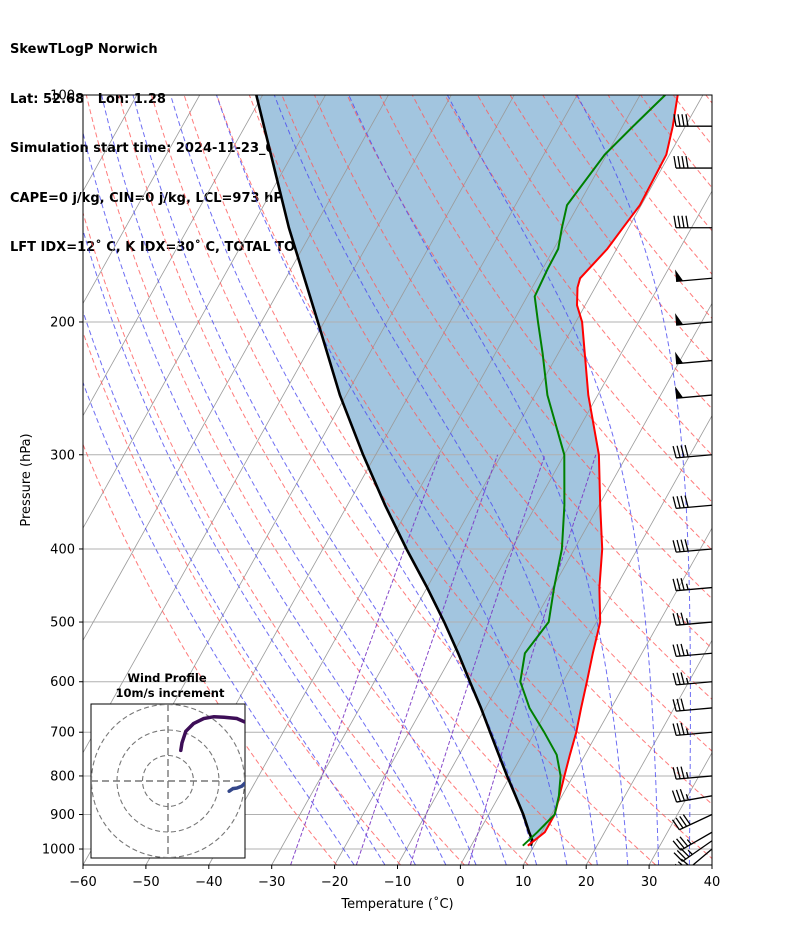 The image size is (794, 937). I want to click on x-tick-label: 40, so click(712, 882).